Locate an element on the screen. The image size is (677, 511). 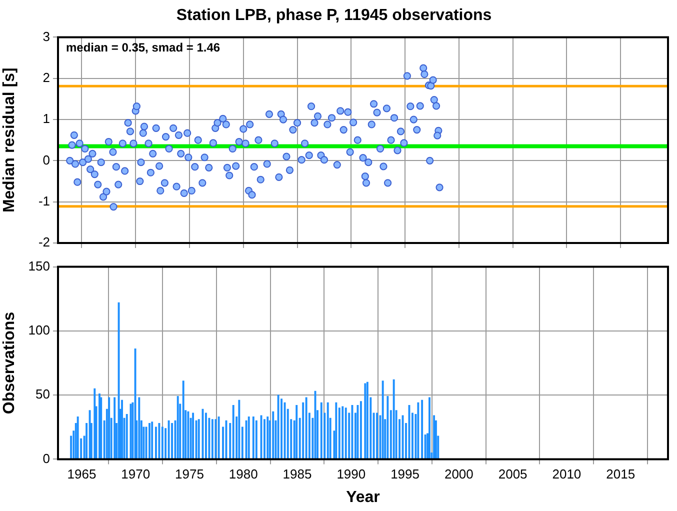
chart-title: Station LPB, phase P, 11945 observations is located at coordinates (334, 15).